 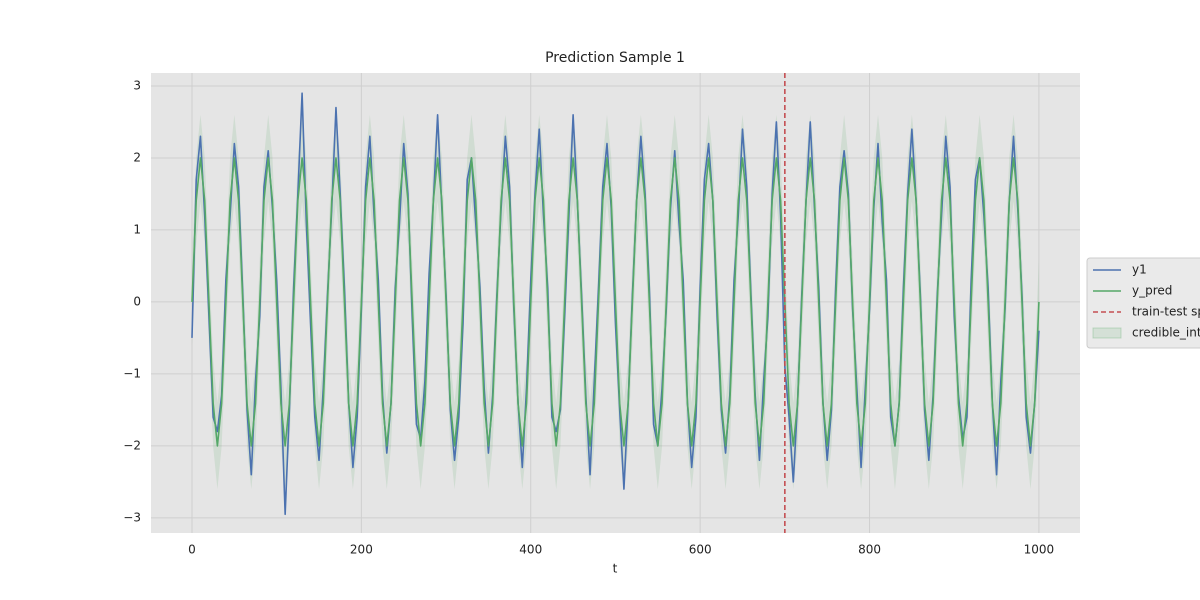 What do you see at coordinates (137, 85) in the screenshot?
I see `y-tick-label: 3` at bounding box center [137, 85].